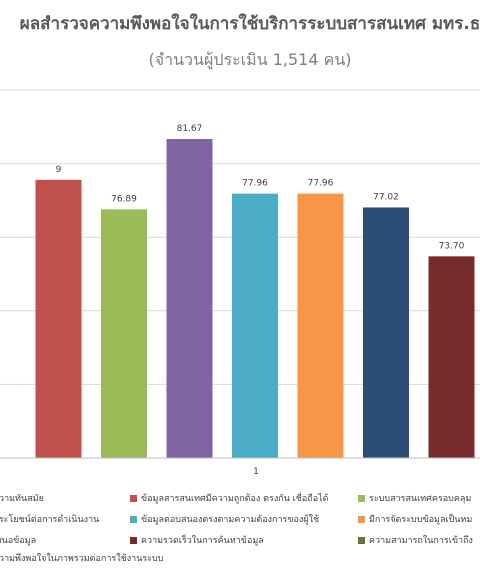 The height and width of the screenshot is (573, 480). Describe the element at coordinates (256, 472) in the screenshot. I see `x-tick-label: 1` at that location.